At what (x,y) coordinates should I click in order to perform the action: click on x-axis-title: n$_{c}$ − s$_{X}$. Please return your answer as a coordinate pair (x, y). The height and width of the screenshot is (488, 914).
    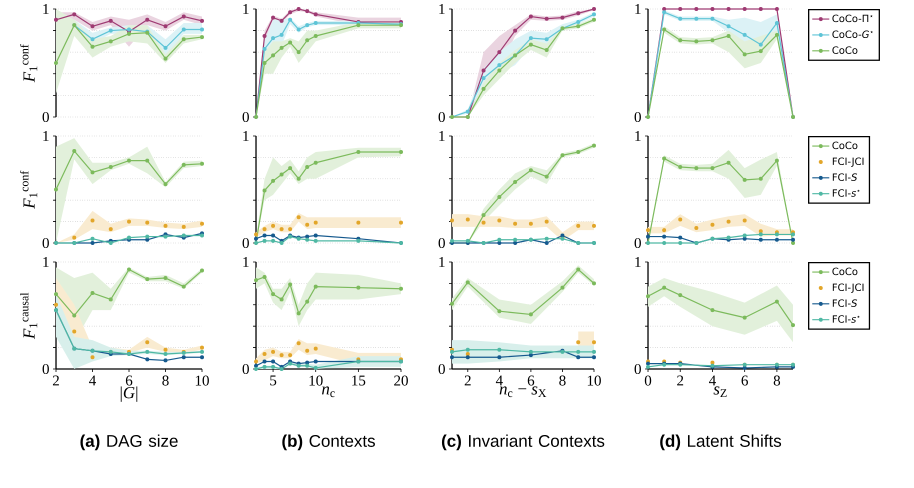
    Looking at the image, I should click on (523, 392).